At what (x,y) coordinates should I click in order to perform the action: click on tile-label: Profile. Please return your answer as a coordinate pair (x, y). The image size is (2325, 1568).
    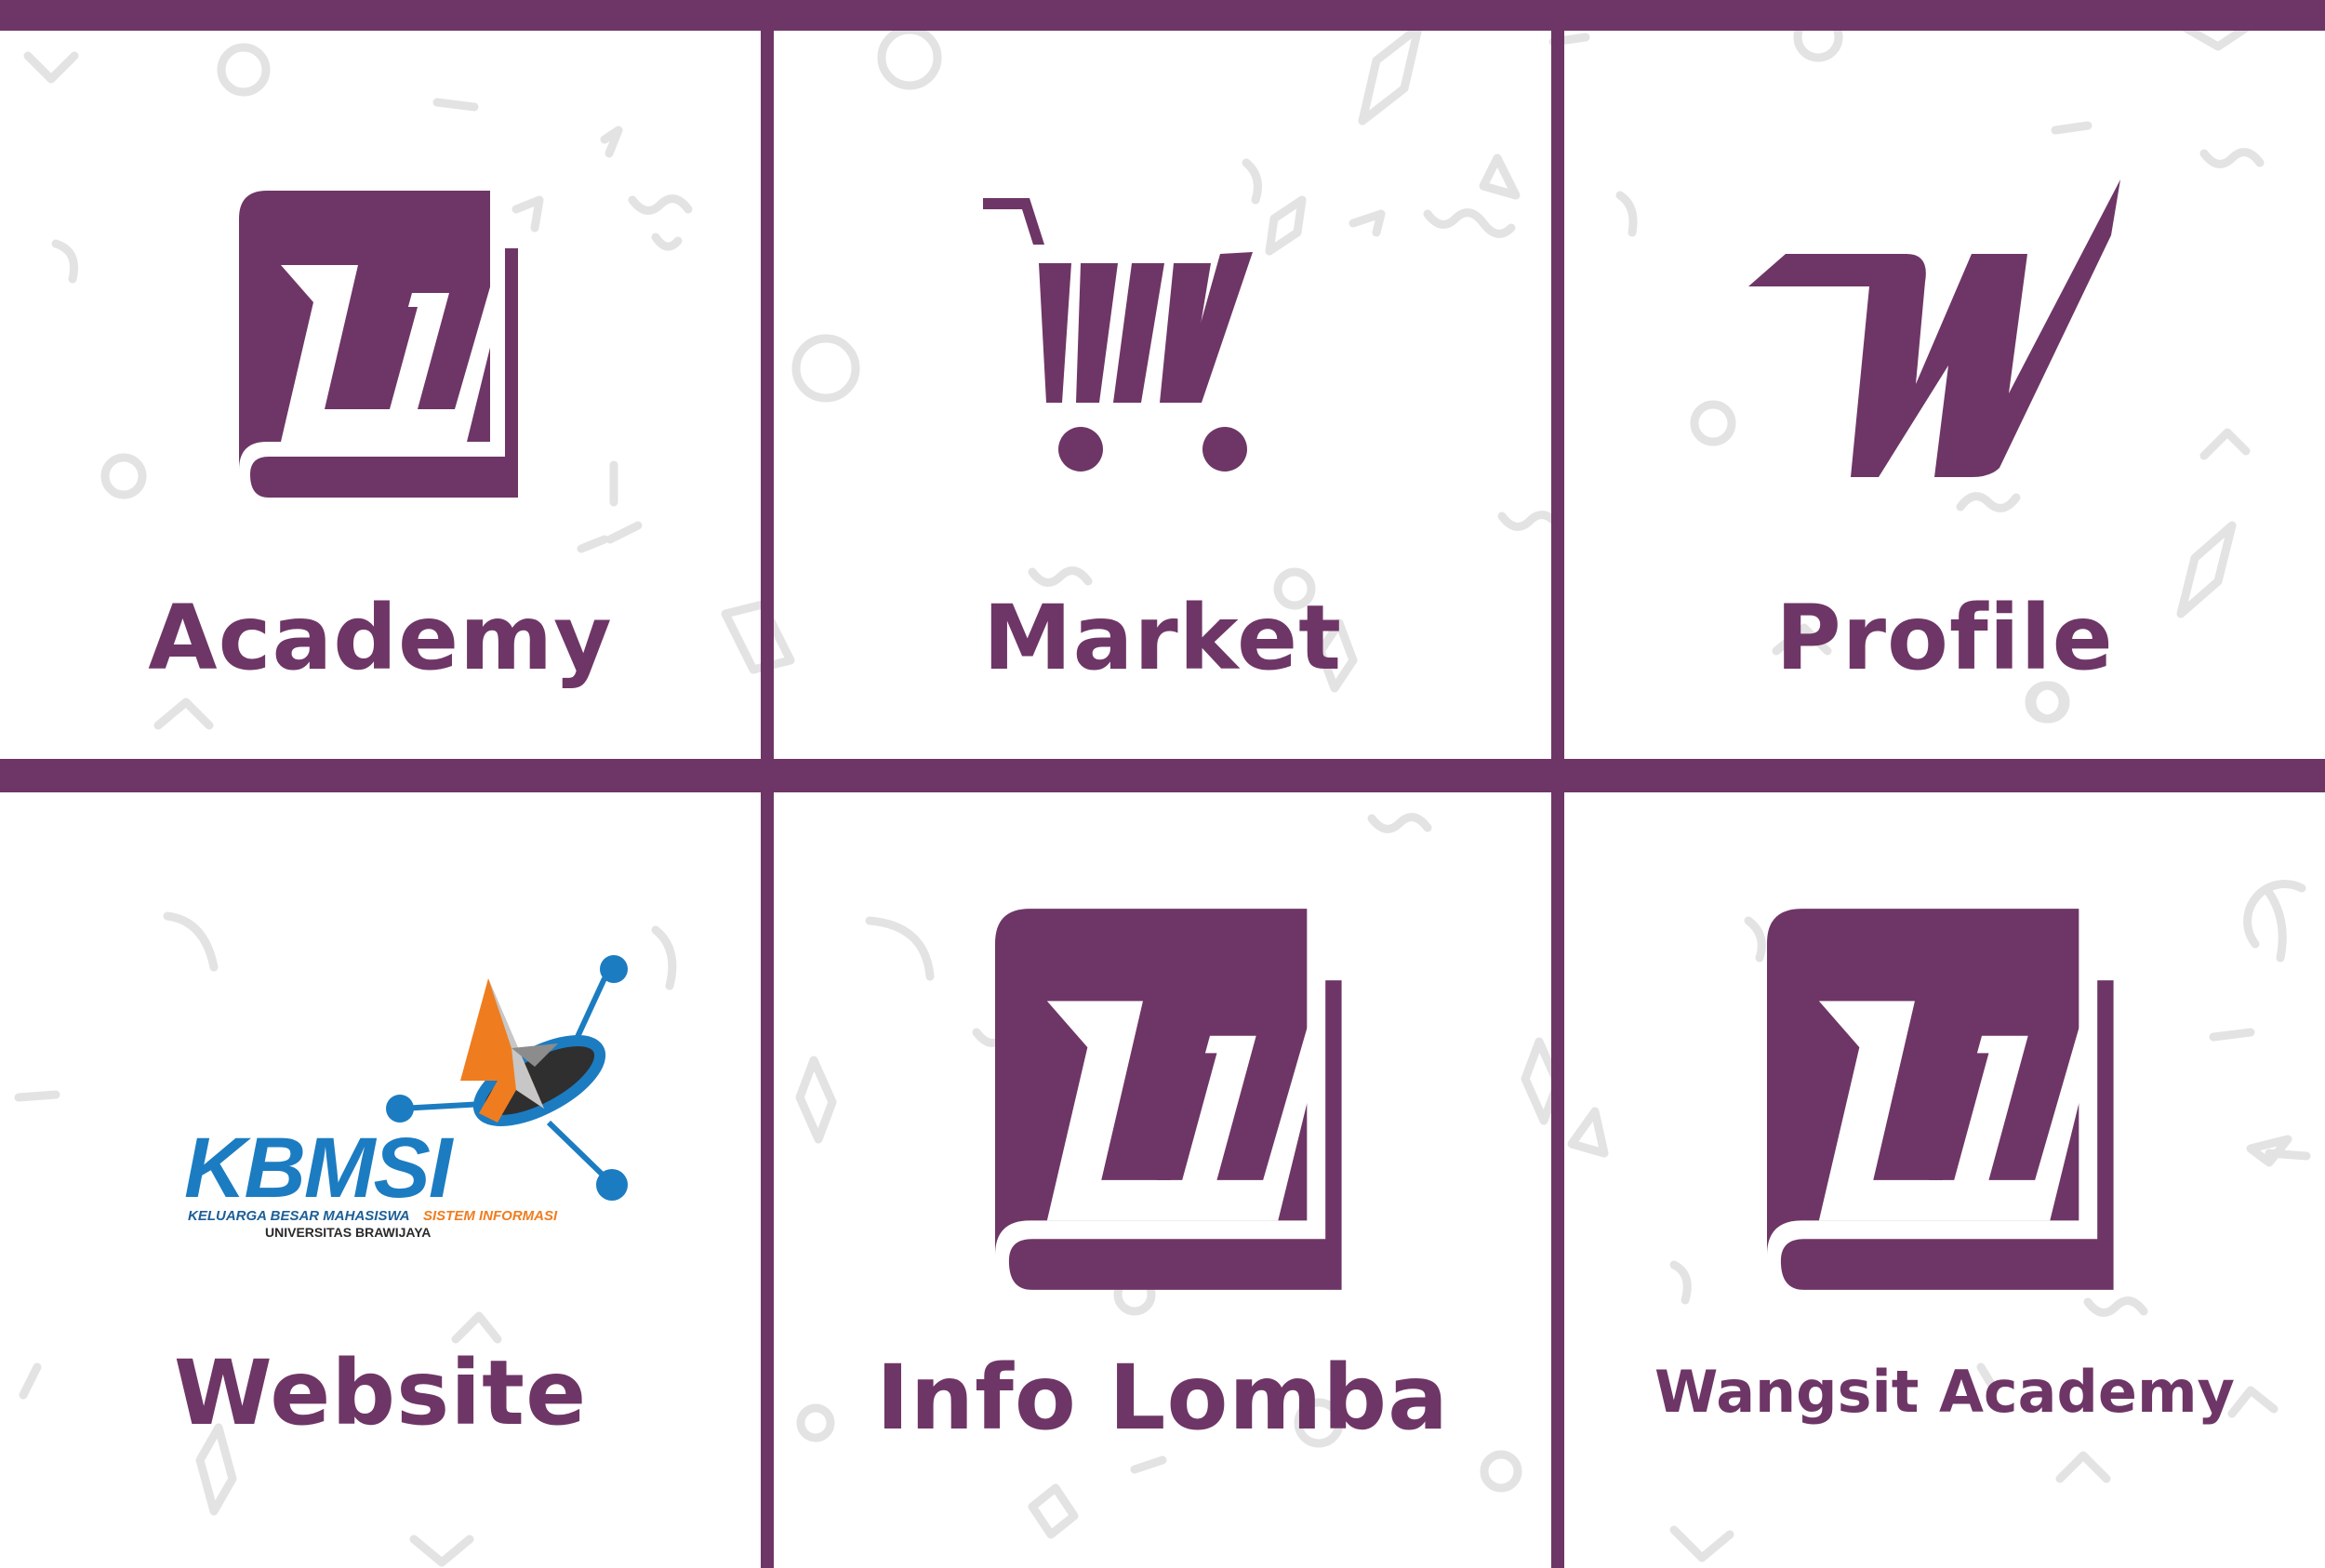
    Looking at the image, I should click on (1944, 638).